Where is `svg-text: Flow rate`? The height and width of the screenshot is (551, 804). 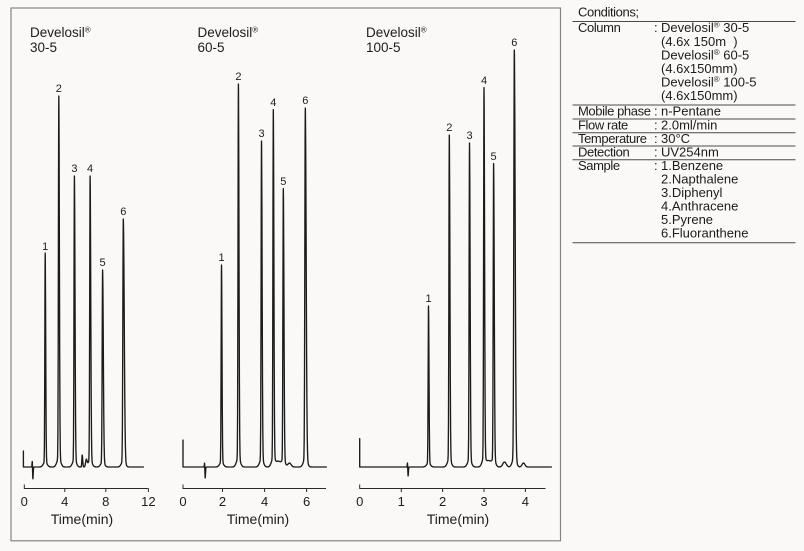
svg-text: Flow rate is located at coordinates (603, 125).